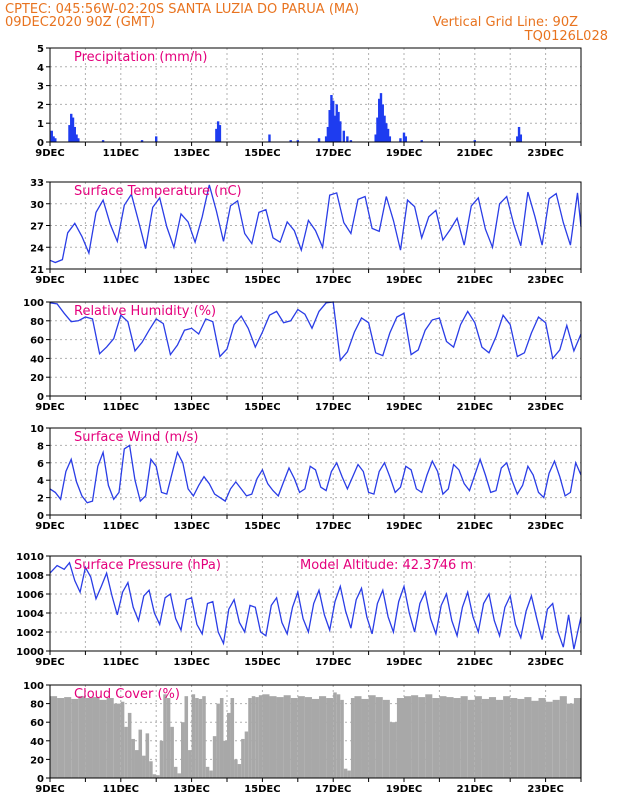  Describe the element at coordinates (121, 280) in the screenshot. I see `x-tick-label: 11DEC` at that location.